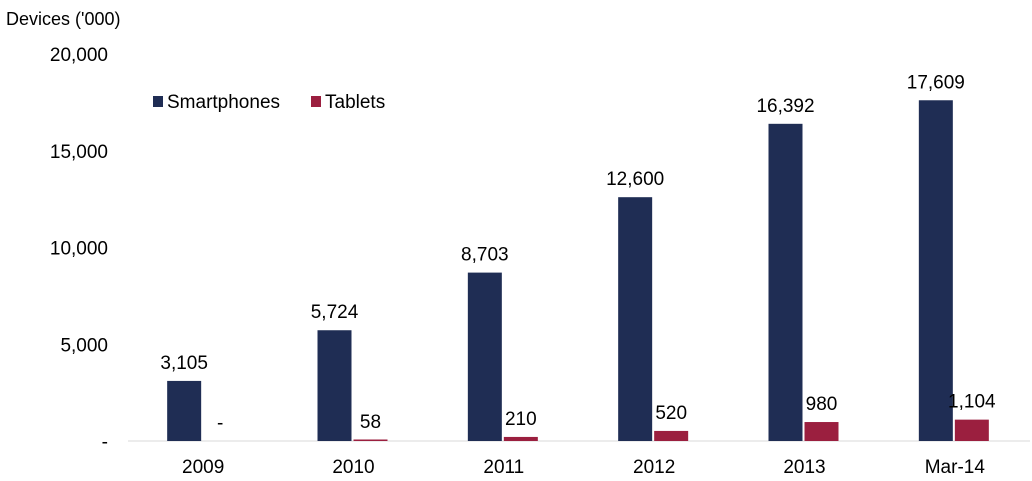  Describe the element at coordinates (485, 255) in the screenshot. I see `smartphones-data-label: 8,703` at that location.